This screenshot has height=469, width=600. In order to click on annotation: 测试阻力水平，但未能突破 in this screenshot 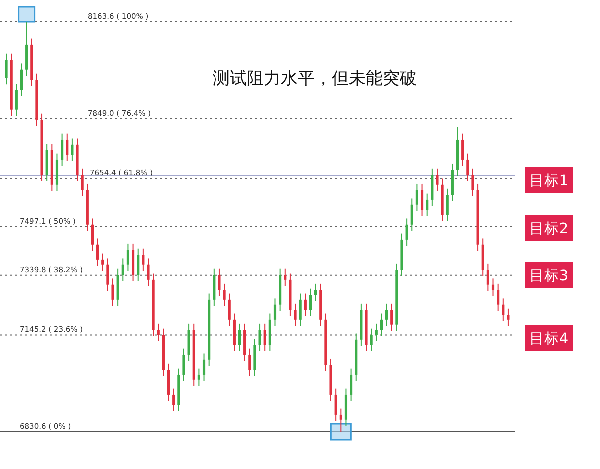, I will do `click(315, 79)`.